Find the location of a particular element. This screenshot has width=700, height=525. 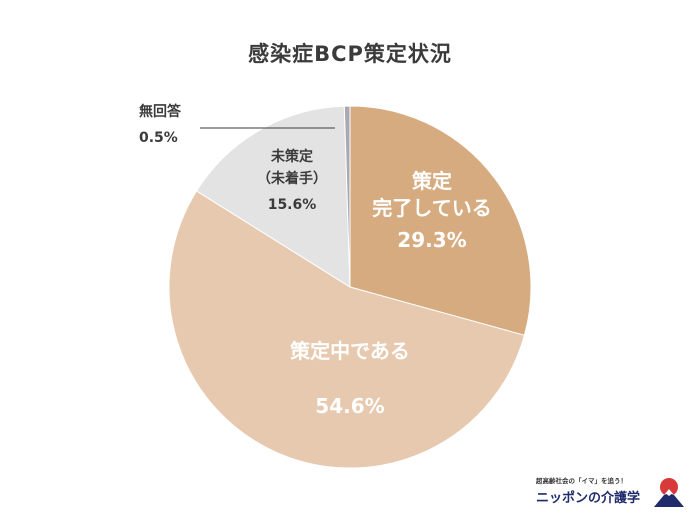

slice-value-label: 0.5% is located at coordinates (158, 138).